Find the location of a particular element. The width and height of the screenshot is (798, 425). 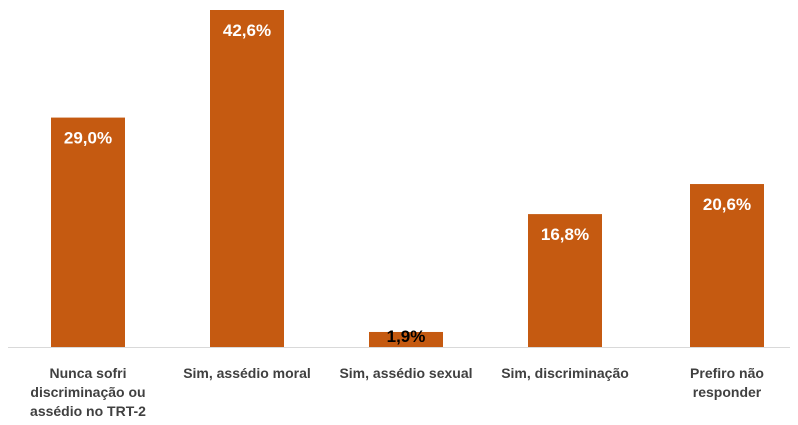

category-label-line: Sim, discriminação is located at coordinates (565, 373).